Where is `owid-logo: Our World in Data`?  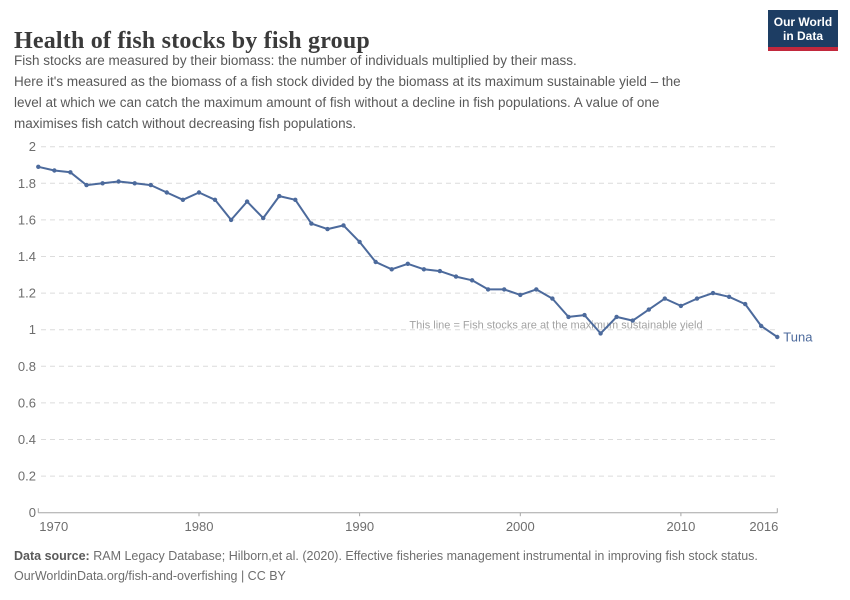
owid-logo: Our World in Data is located at coordinates (803, 30).